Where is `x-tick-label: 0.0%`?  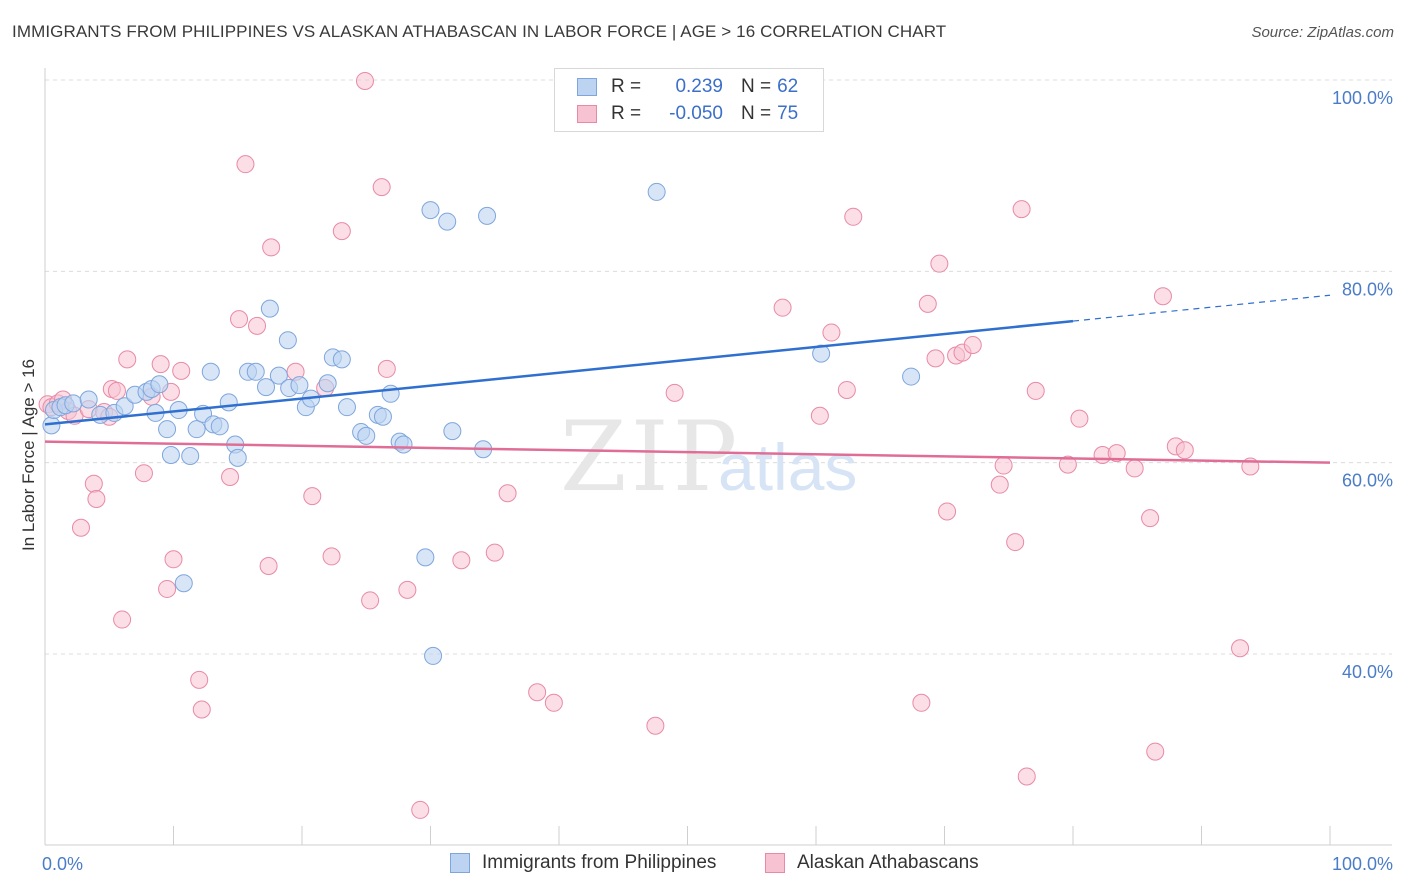 x-tick-label: 0.0% is located at coordinates (62, 864).